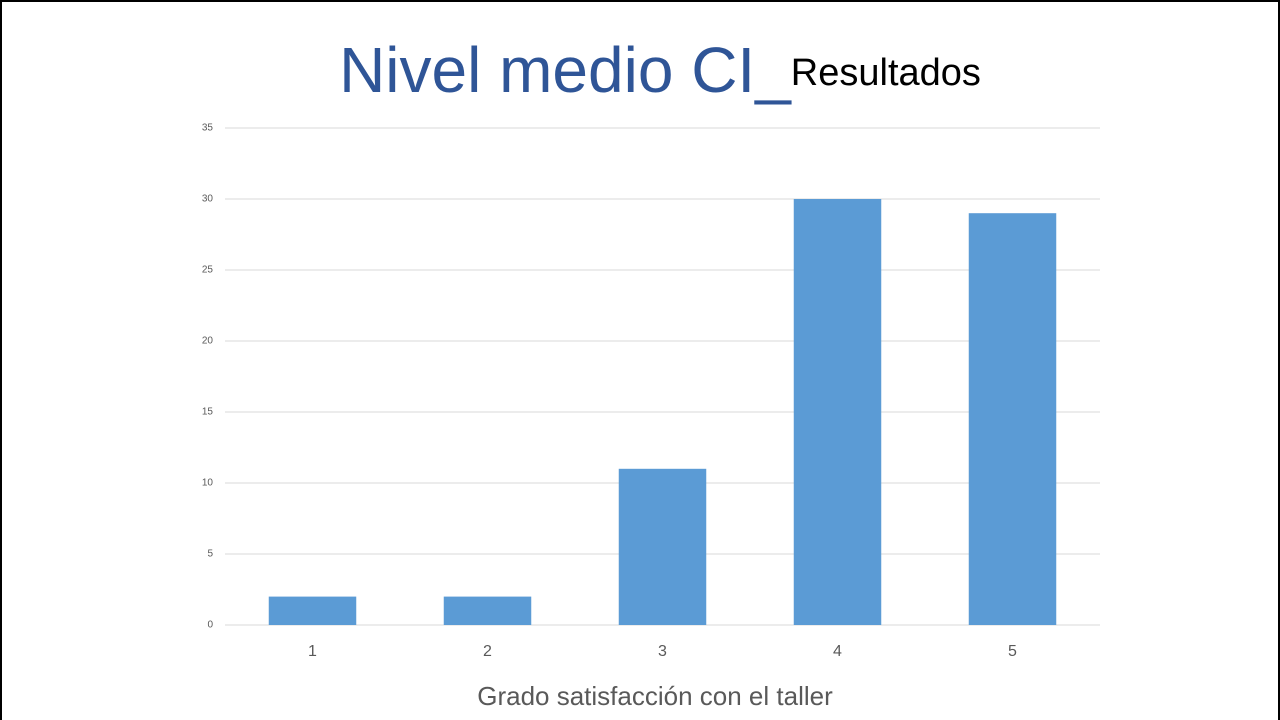 This screenshot has height=720, width=1280. What do you see at coordinates (837, 651) in the screenshot?
I see `x-tick-label: 4` at bounding box center [837, 651].